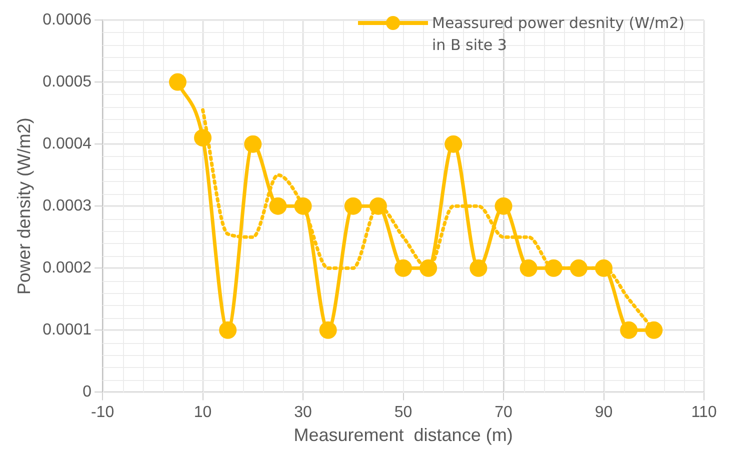  What do you see at coordinates (203, 413) in the screenshot?
I see `x-tick-label: 10` at bounding box center [203, 413].